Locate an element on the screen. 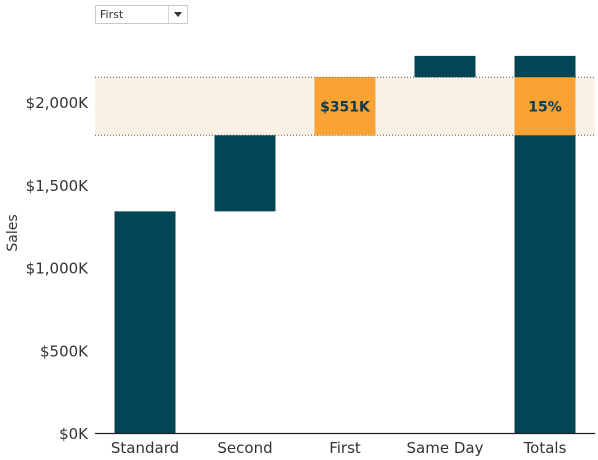 The width and height of the screenshot is (598, 460). data-label-first: $351K is located at coordinates (345, 107).